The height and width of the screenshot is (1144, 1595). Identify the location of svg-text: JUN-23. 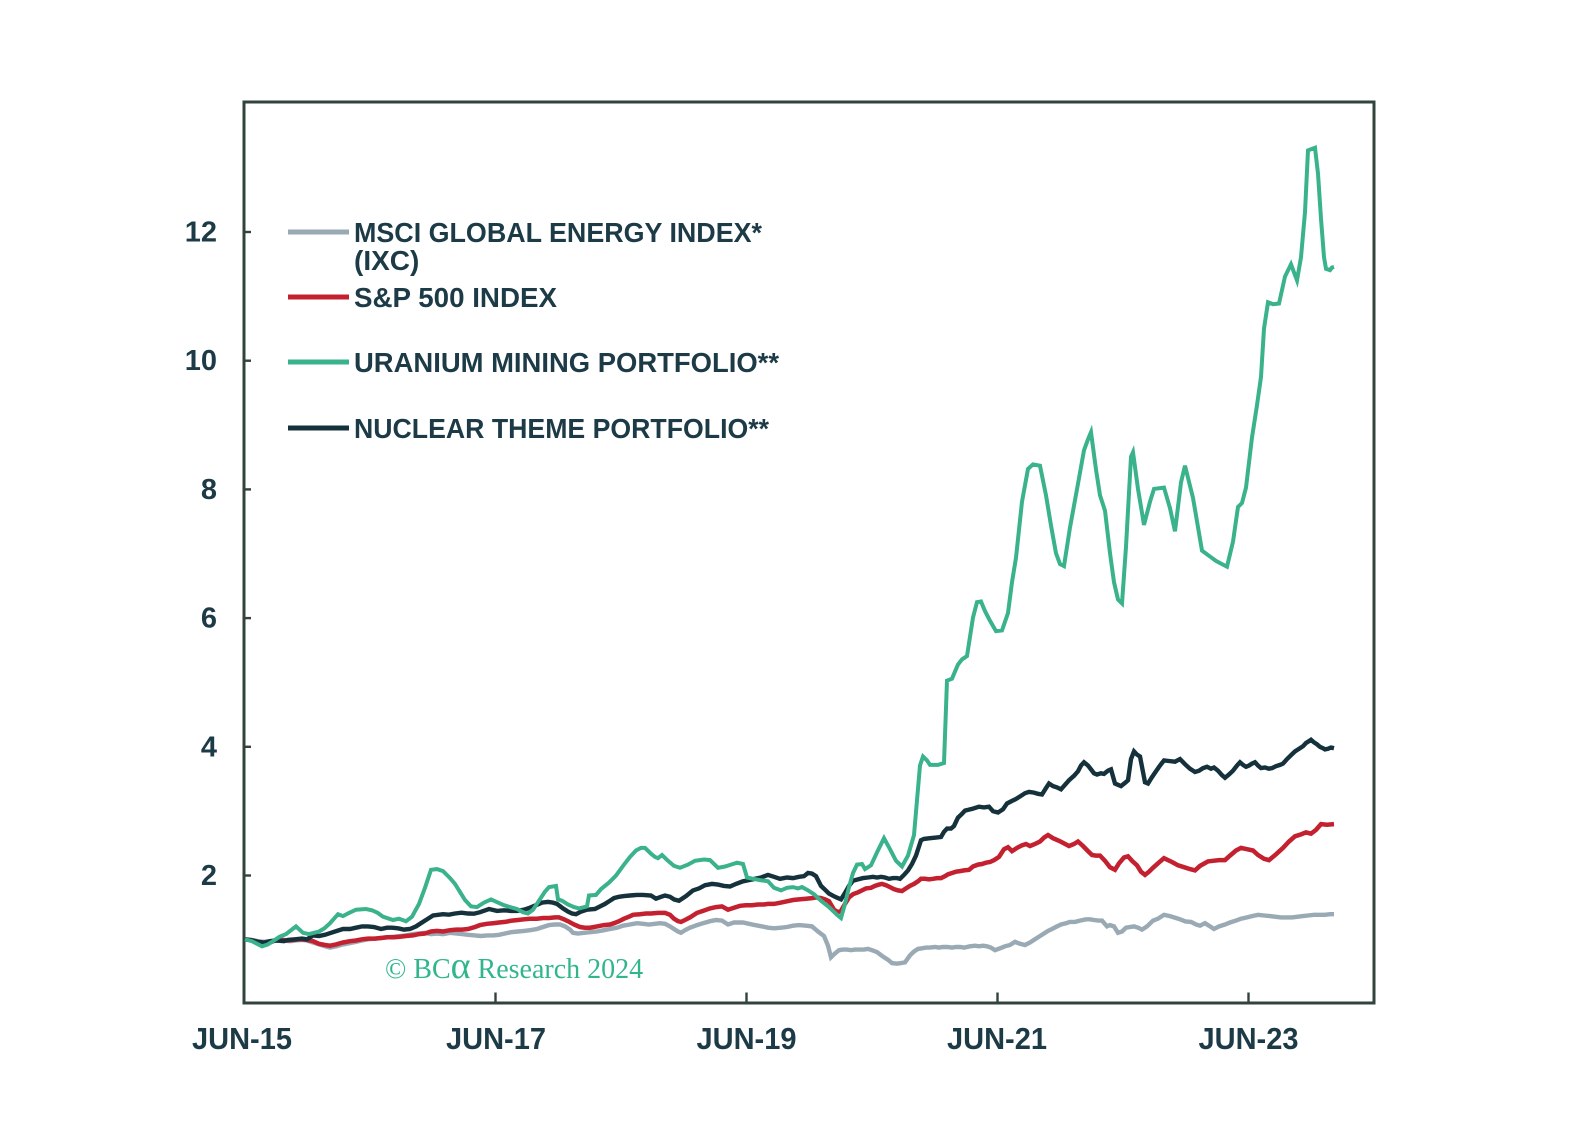
(1249, 1038).